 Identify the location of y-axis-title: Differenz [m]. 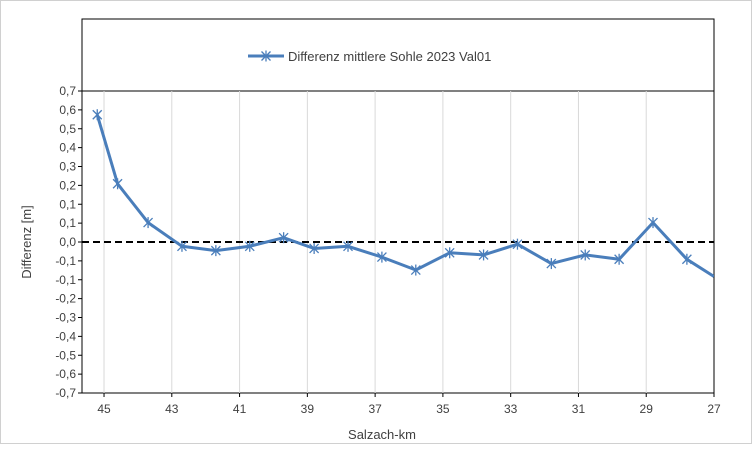
(26, 241).